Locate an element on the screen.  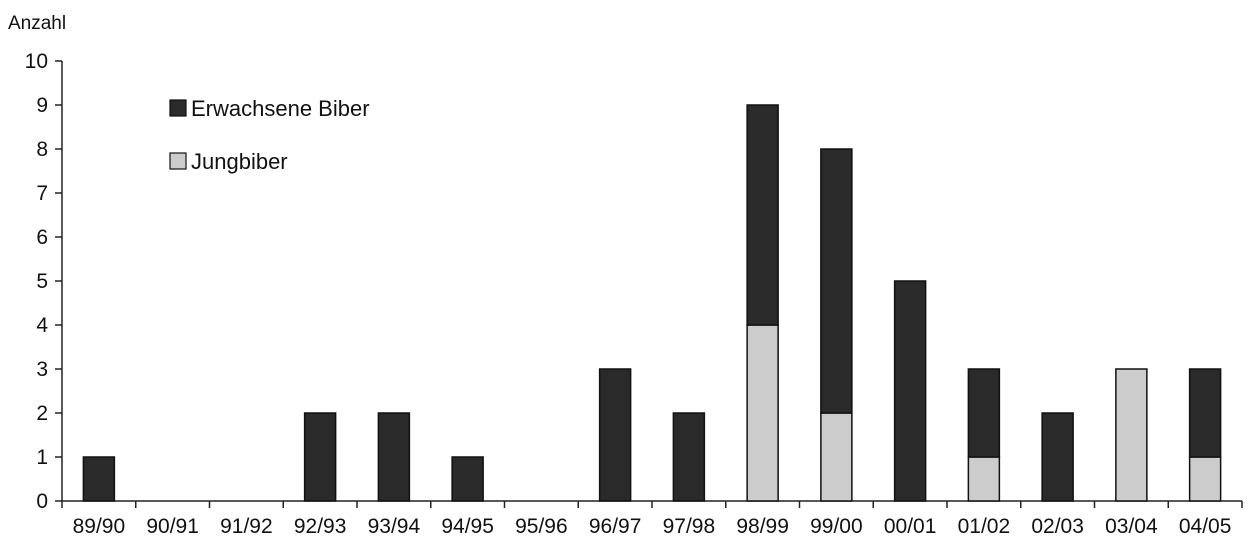
y-tick-label: 1 is located at coordinates (42, 457).